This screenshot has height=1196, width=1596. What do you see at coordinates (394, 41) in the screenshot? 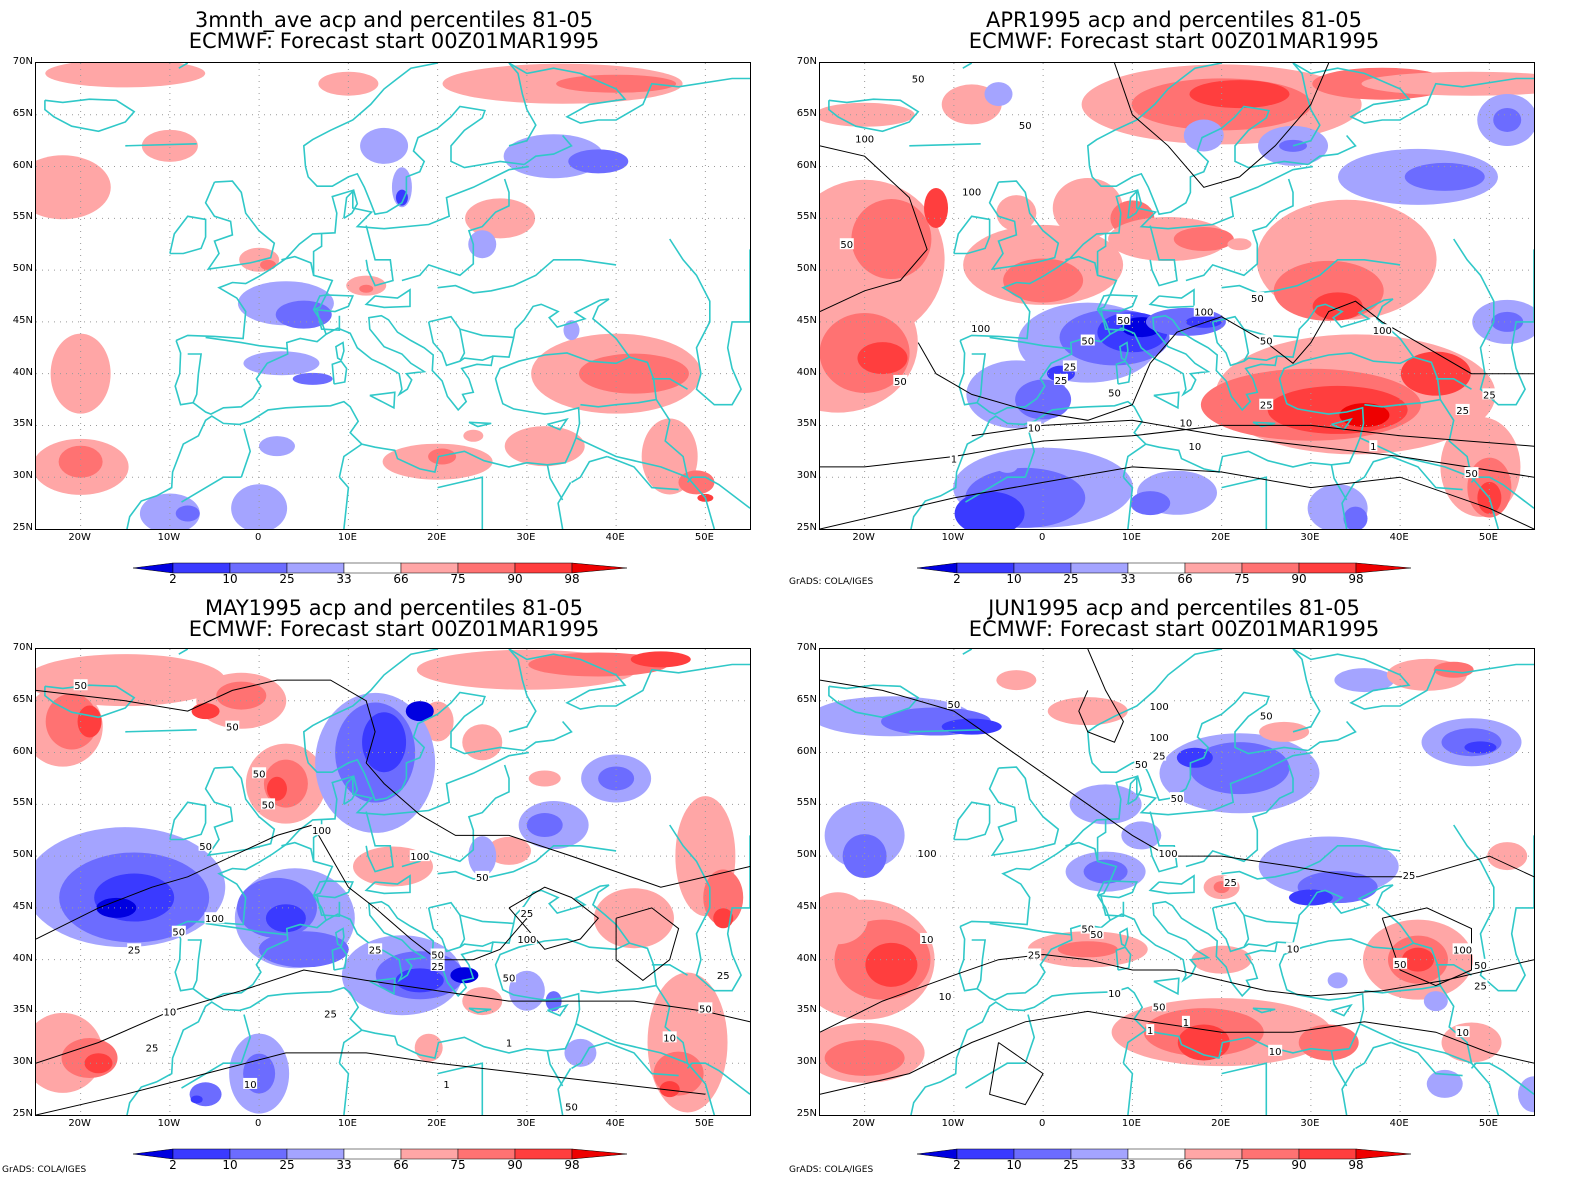
I see `panel-title-line2: ECMWF: Forecast start 00Z01MAR1995` at bounding box center [394, 41].